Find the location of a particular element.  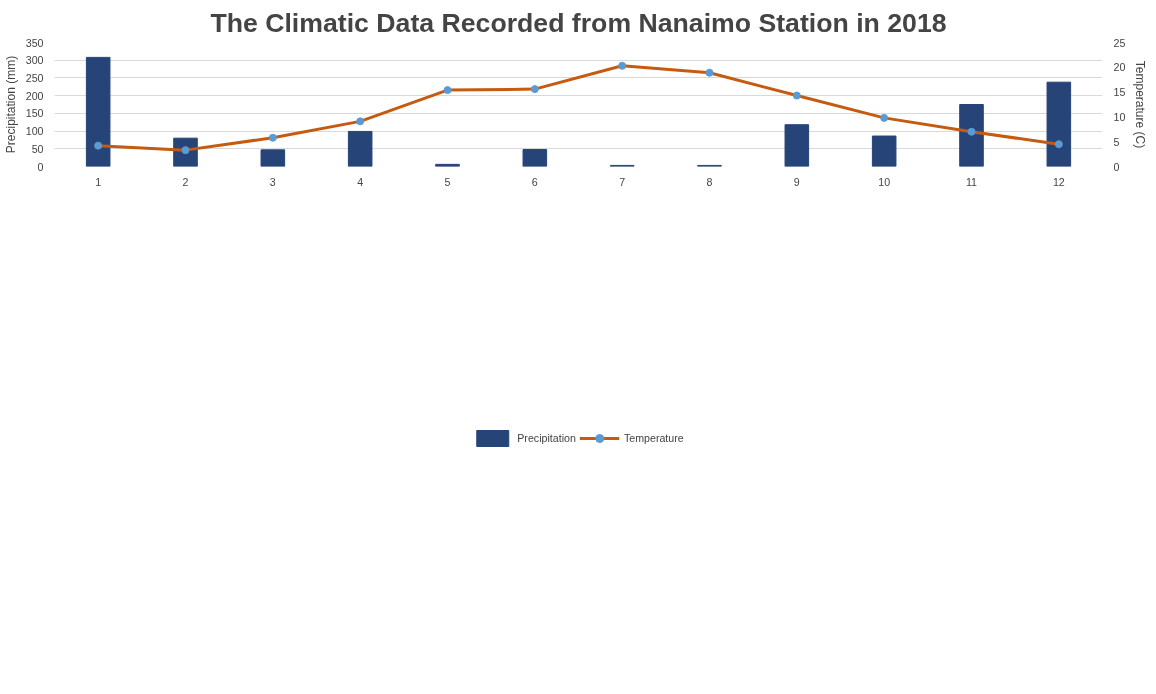

y-tick-label: 300 is located at coordinates (34, 60).